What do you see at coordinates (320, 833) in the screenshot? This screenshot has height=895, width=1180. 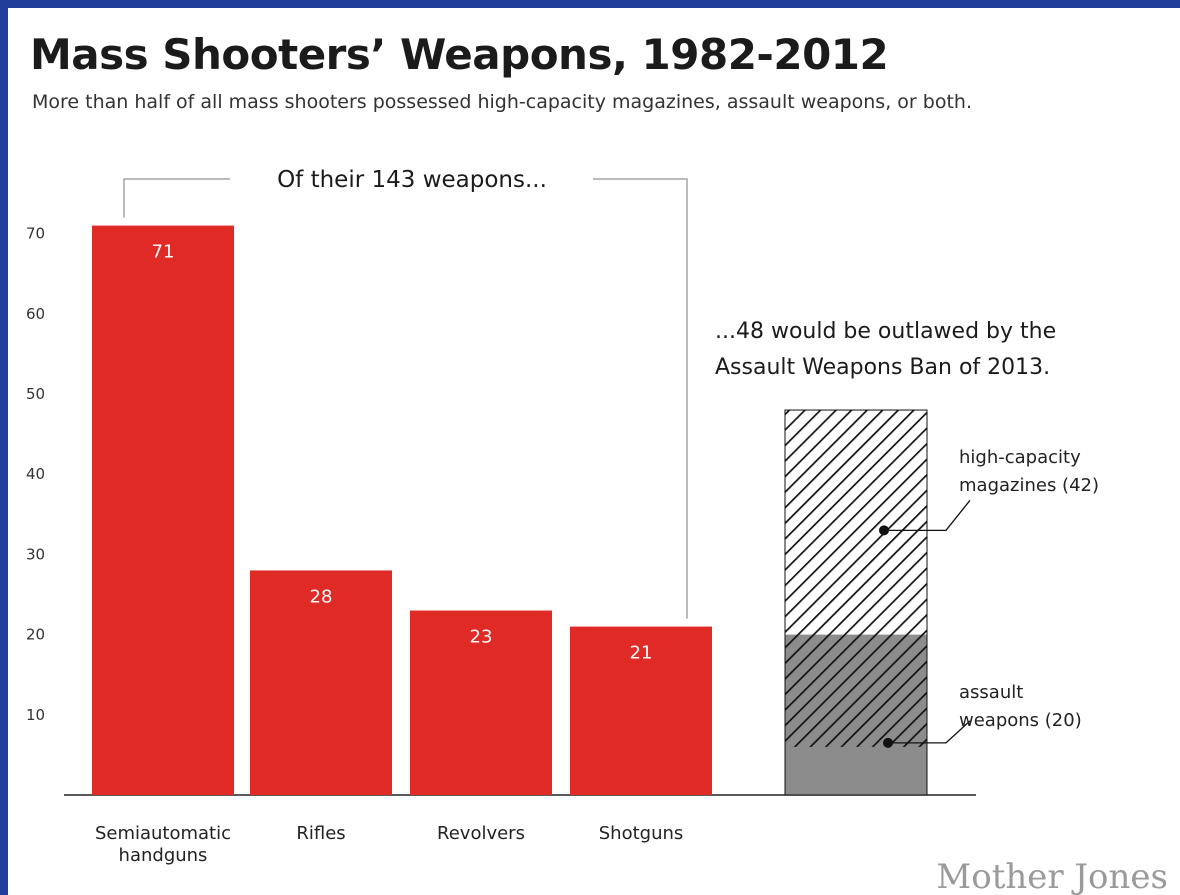 I see `category-label: Rifles` at bounding box center [320, 833].